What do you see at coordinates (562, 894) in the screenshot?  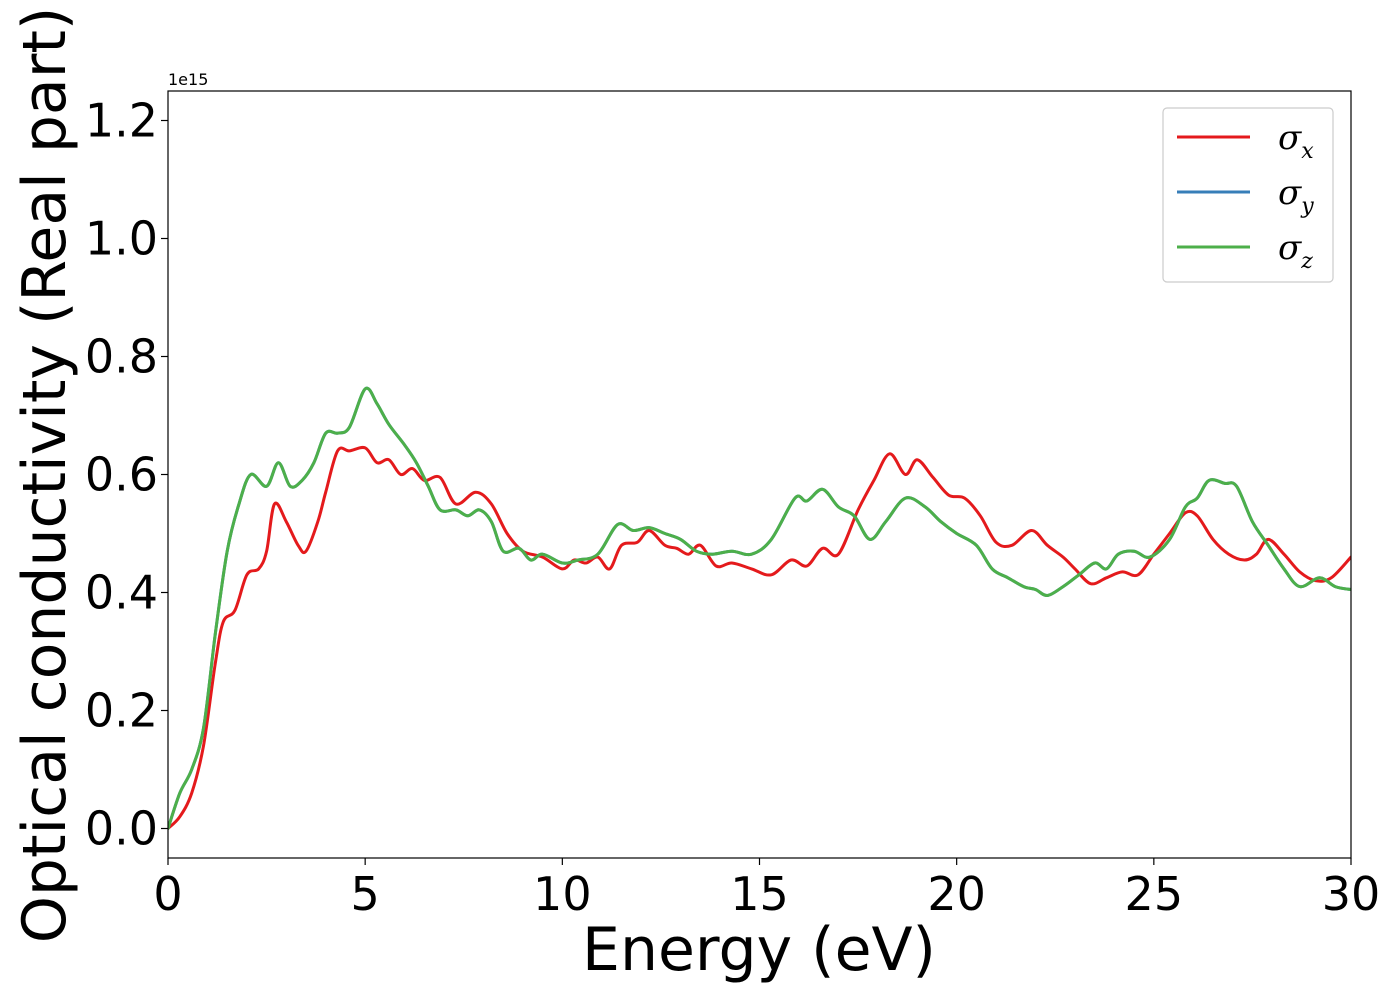 I see `x-tick-label: 10` at bounding box center [562, 894].